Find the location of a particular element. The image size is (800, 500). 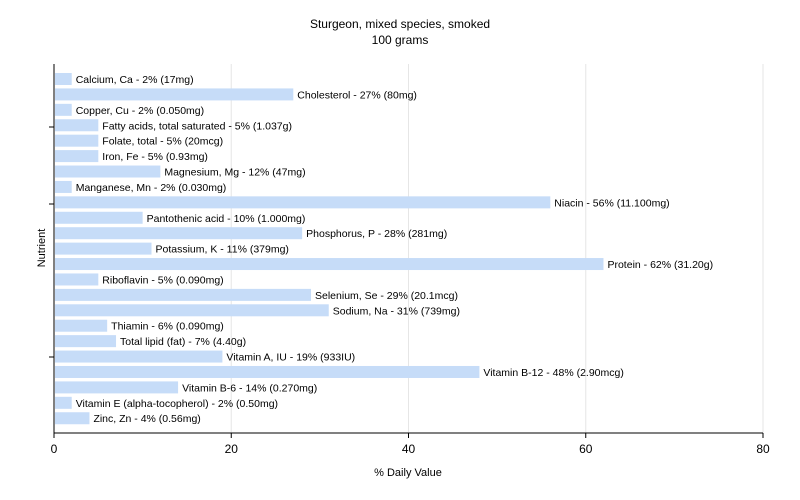

bar-label: Potassium, K - 11% (379mg) is located at coordinates (221, 250).